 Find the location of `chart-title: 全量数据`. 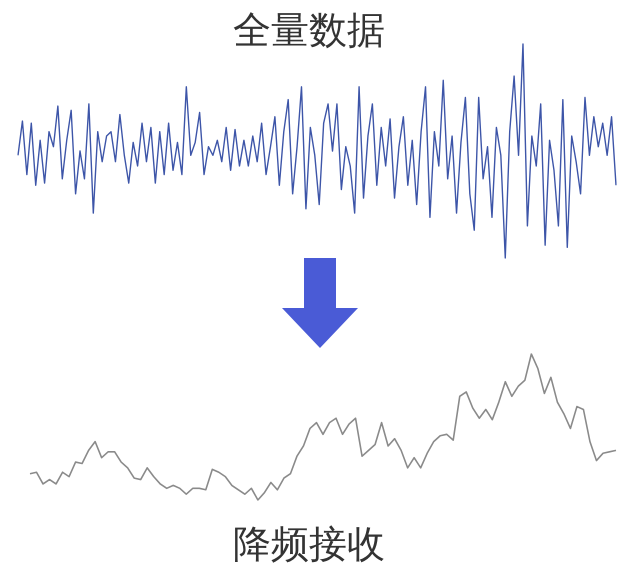

chart-title: 全量数据 is located at coordinates (309, 30).